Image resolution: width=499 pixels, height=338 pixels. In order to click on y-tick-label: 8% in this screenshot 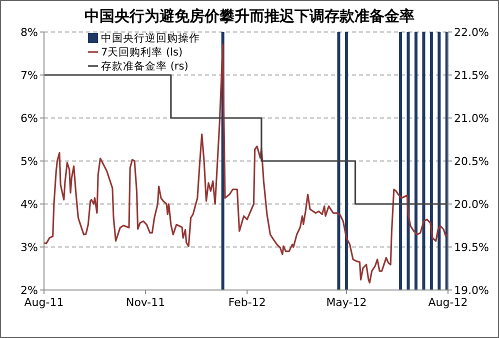, I will do `click(29, 32)`.